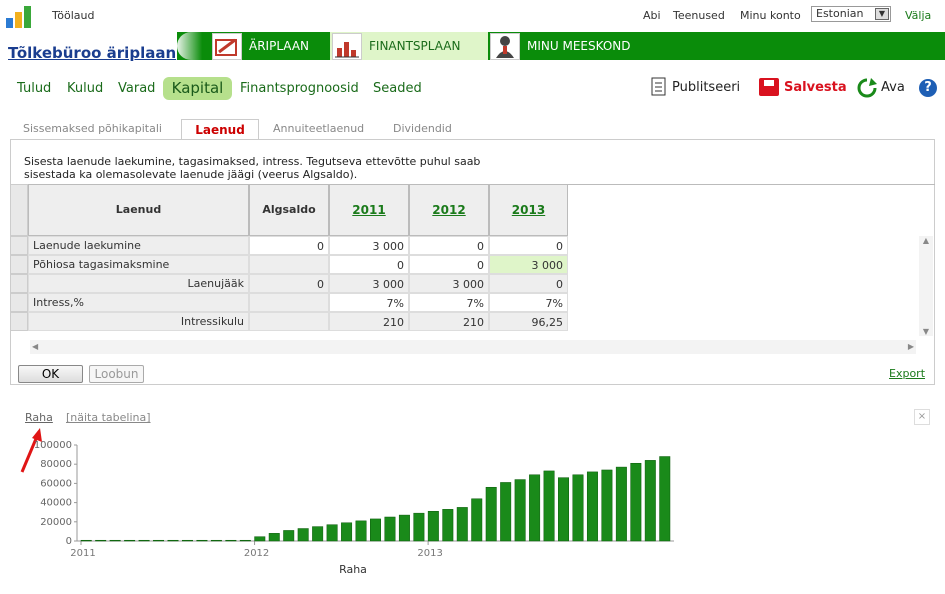 The image size is (945, 594). I want to click on header-2013-cell: 2013, so click(528, 210).